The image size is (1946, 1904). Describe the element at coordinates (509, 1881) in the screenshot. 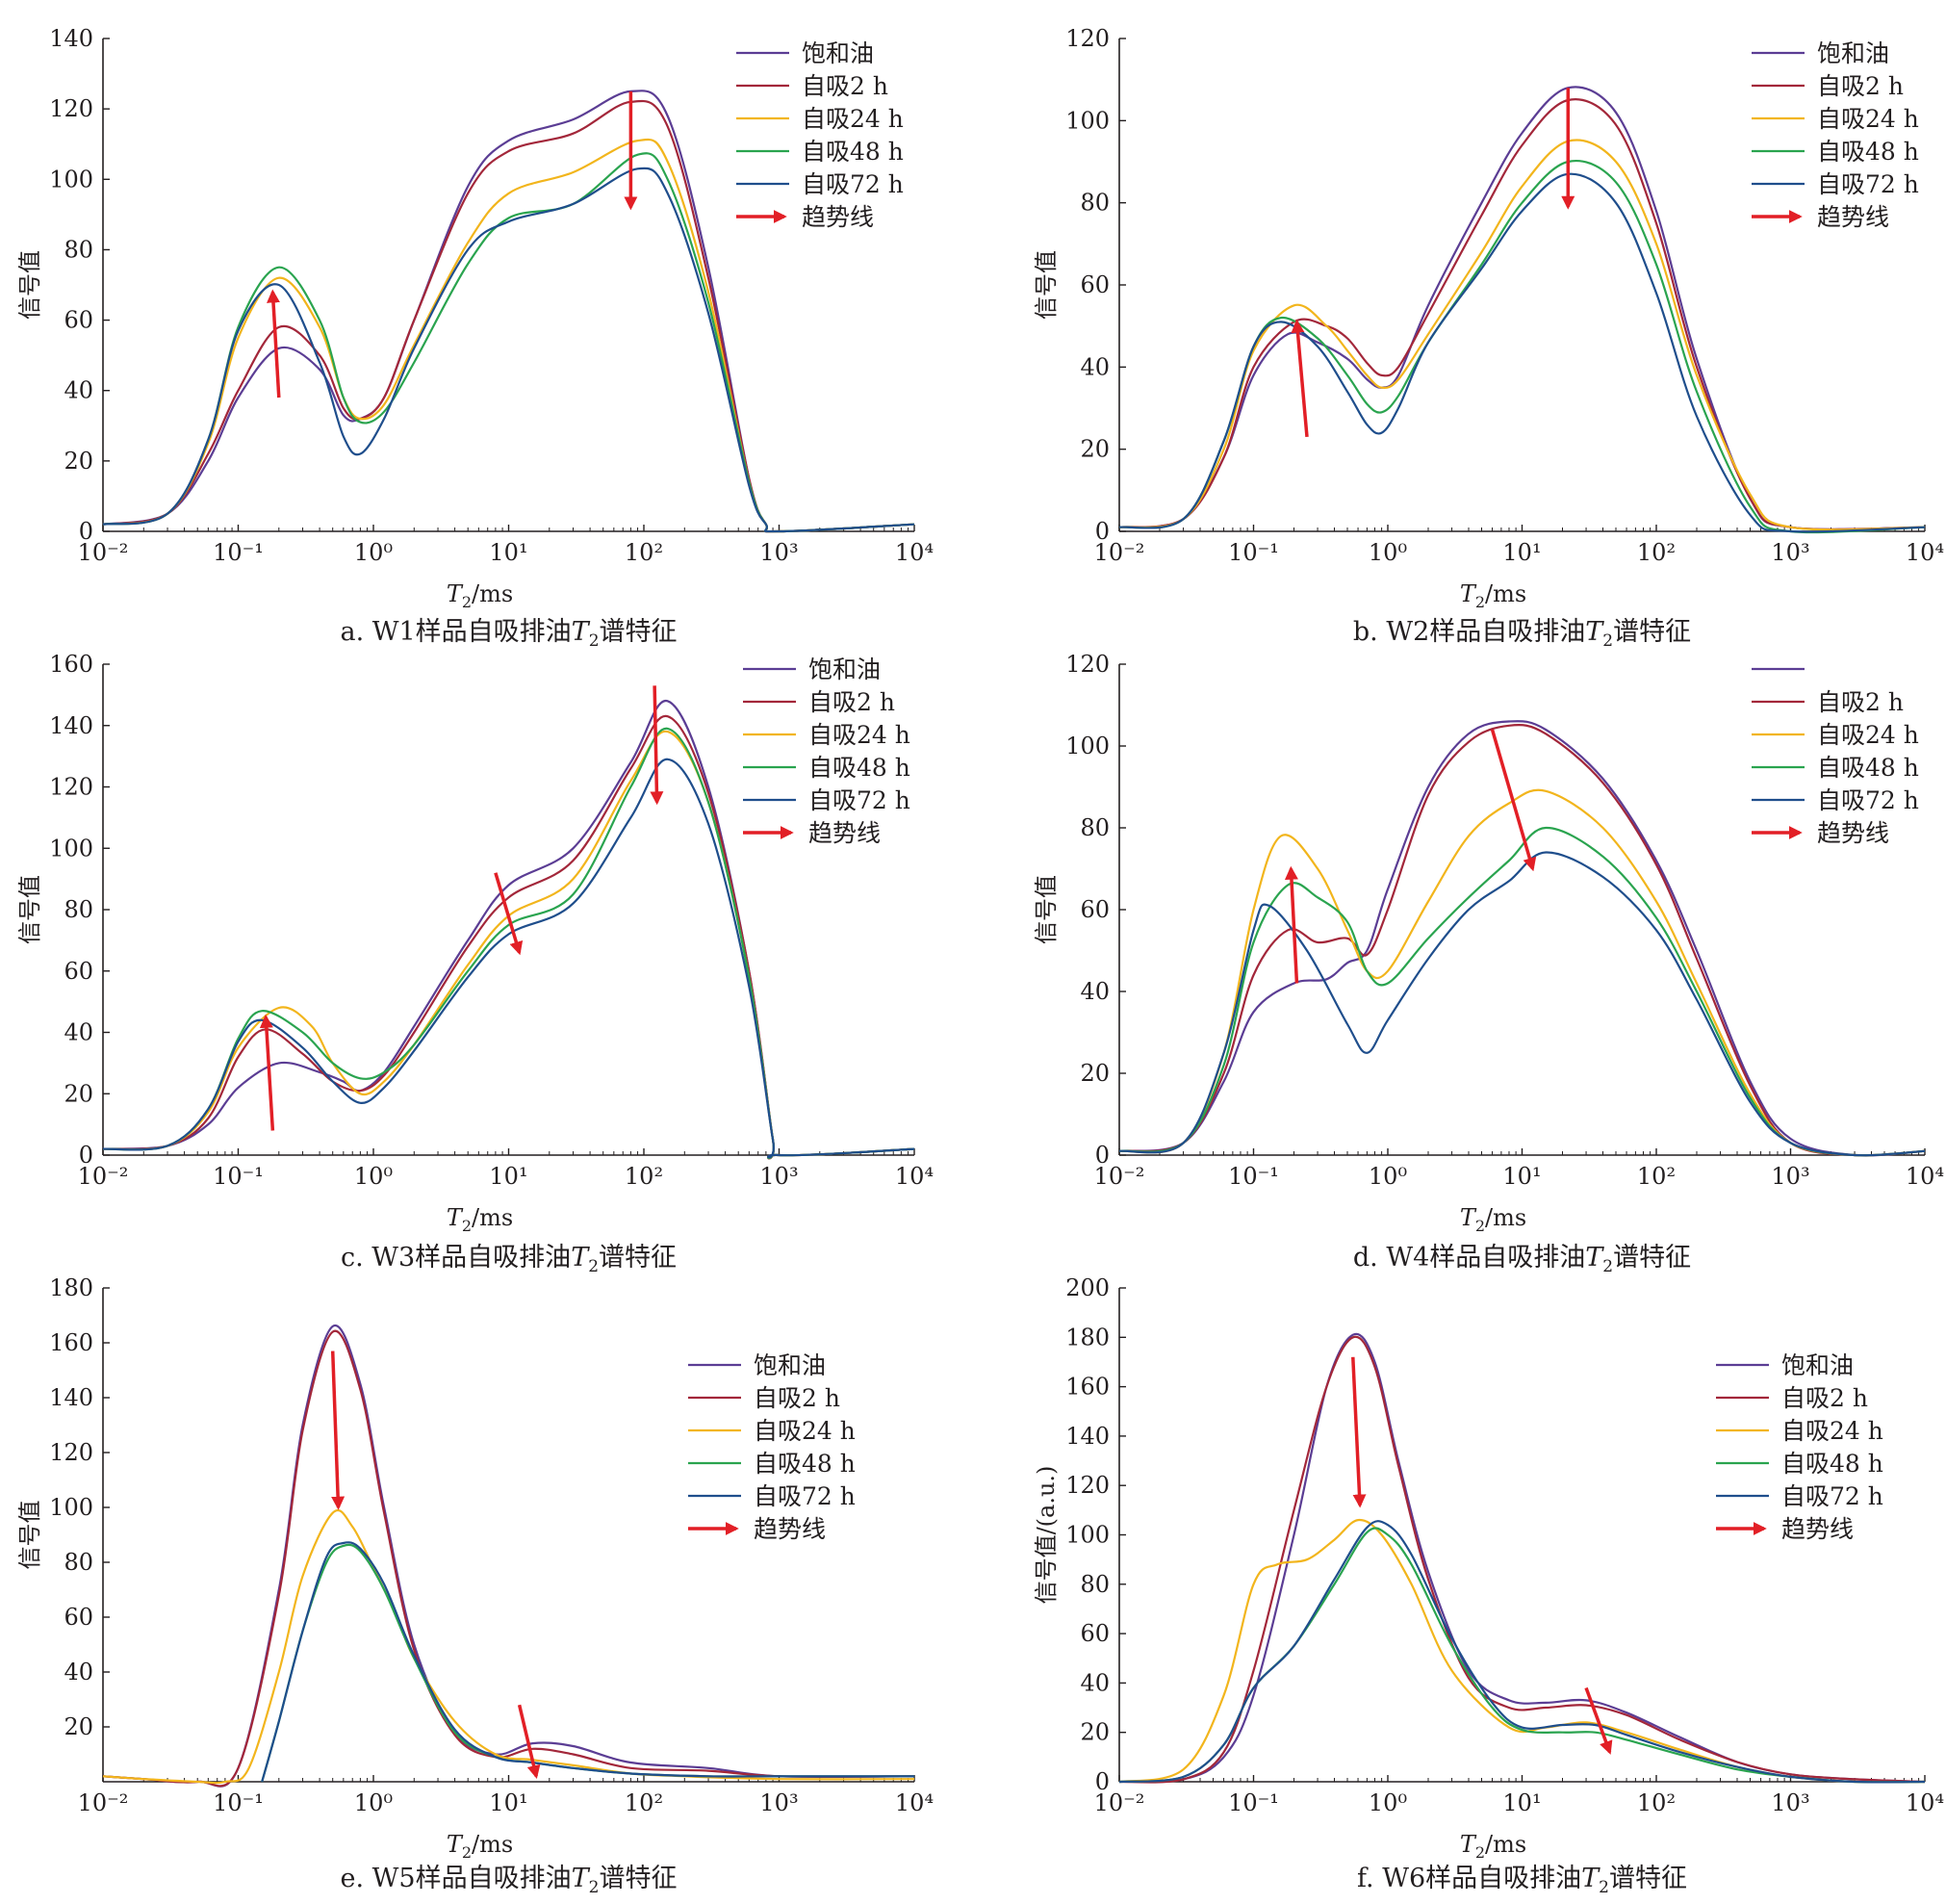

I see `chart-caption: e. W5样品自吸排油T2谱特征` at that location.